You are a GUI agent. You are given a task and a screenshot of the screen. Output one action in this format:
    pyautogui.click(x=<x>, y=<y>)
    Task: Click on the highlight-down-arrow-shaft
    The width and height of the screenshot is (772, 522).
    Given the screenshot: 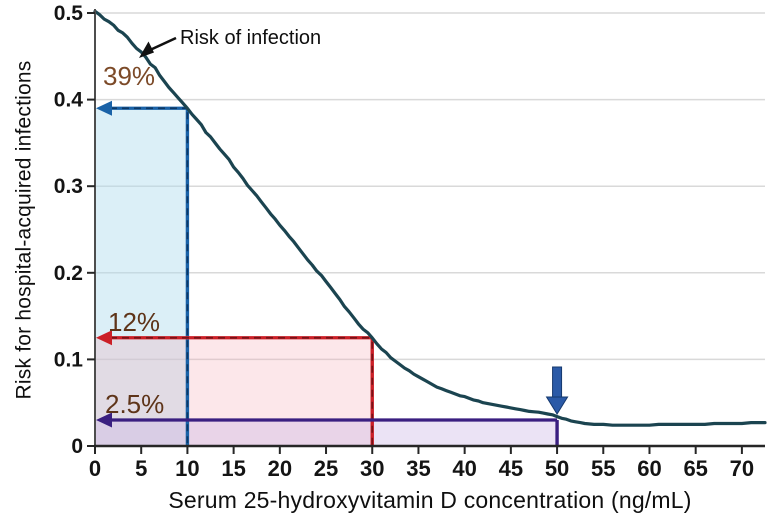 What is the action you would take?
    pyautogui.click(x=557, y=382)
    